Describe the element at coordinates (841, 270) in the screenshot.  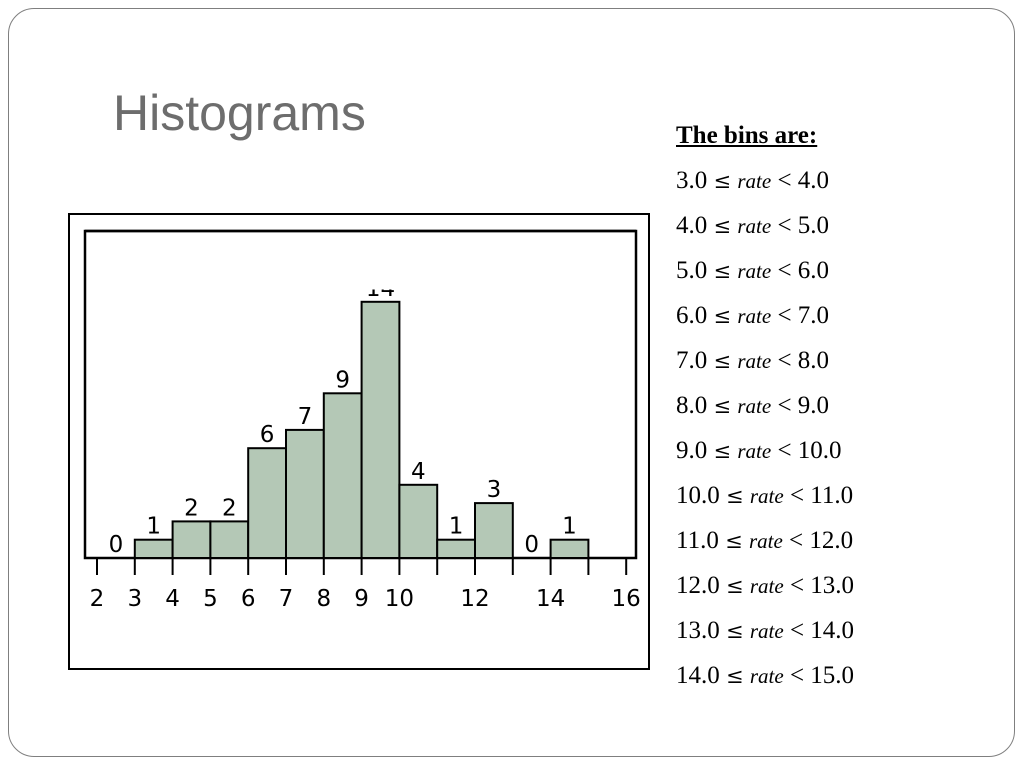
I see `bin-row: 5.0 ≤ rate < 6.0` at that location.